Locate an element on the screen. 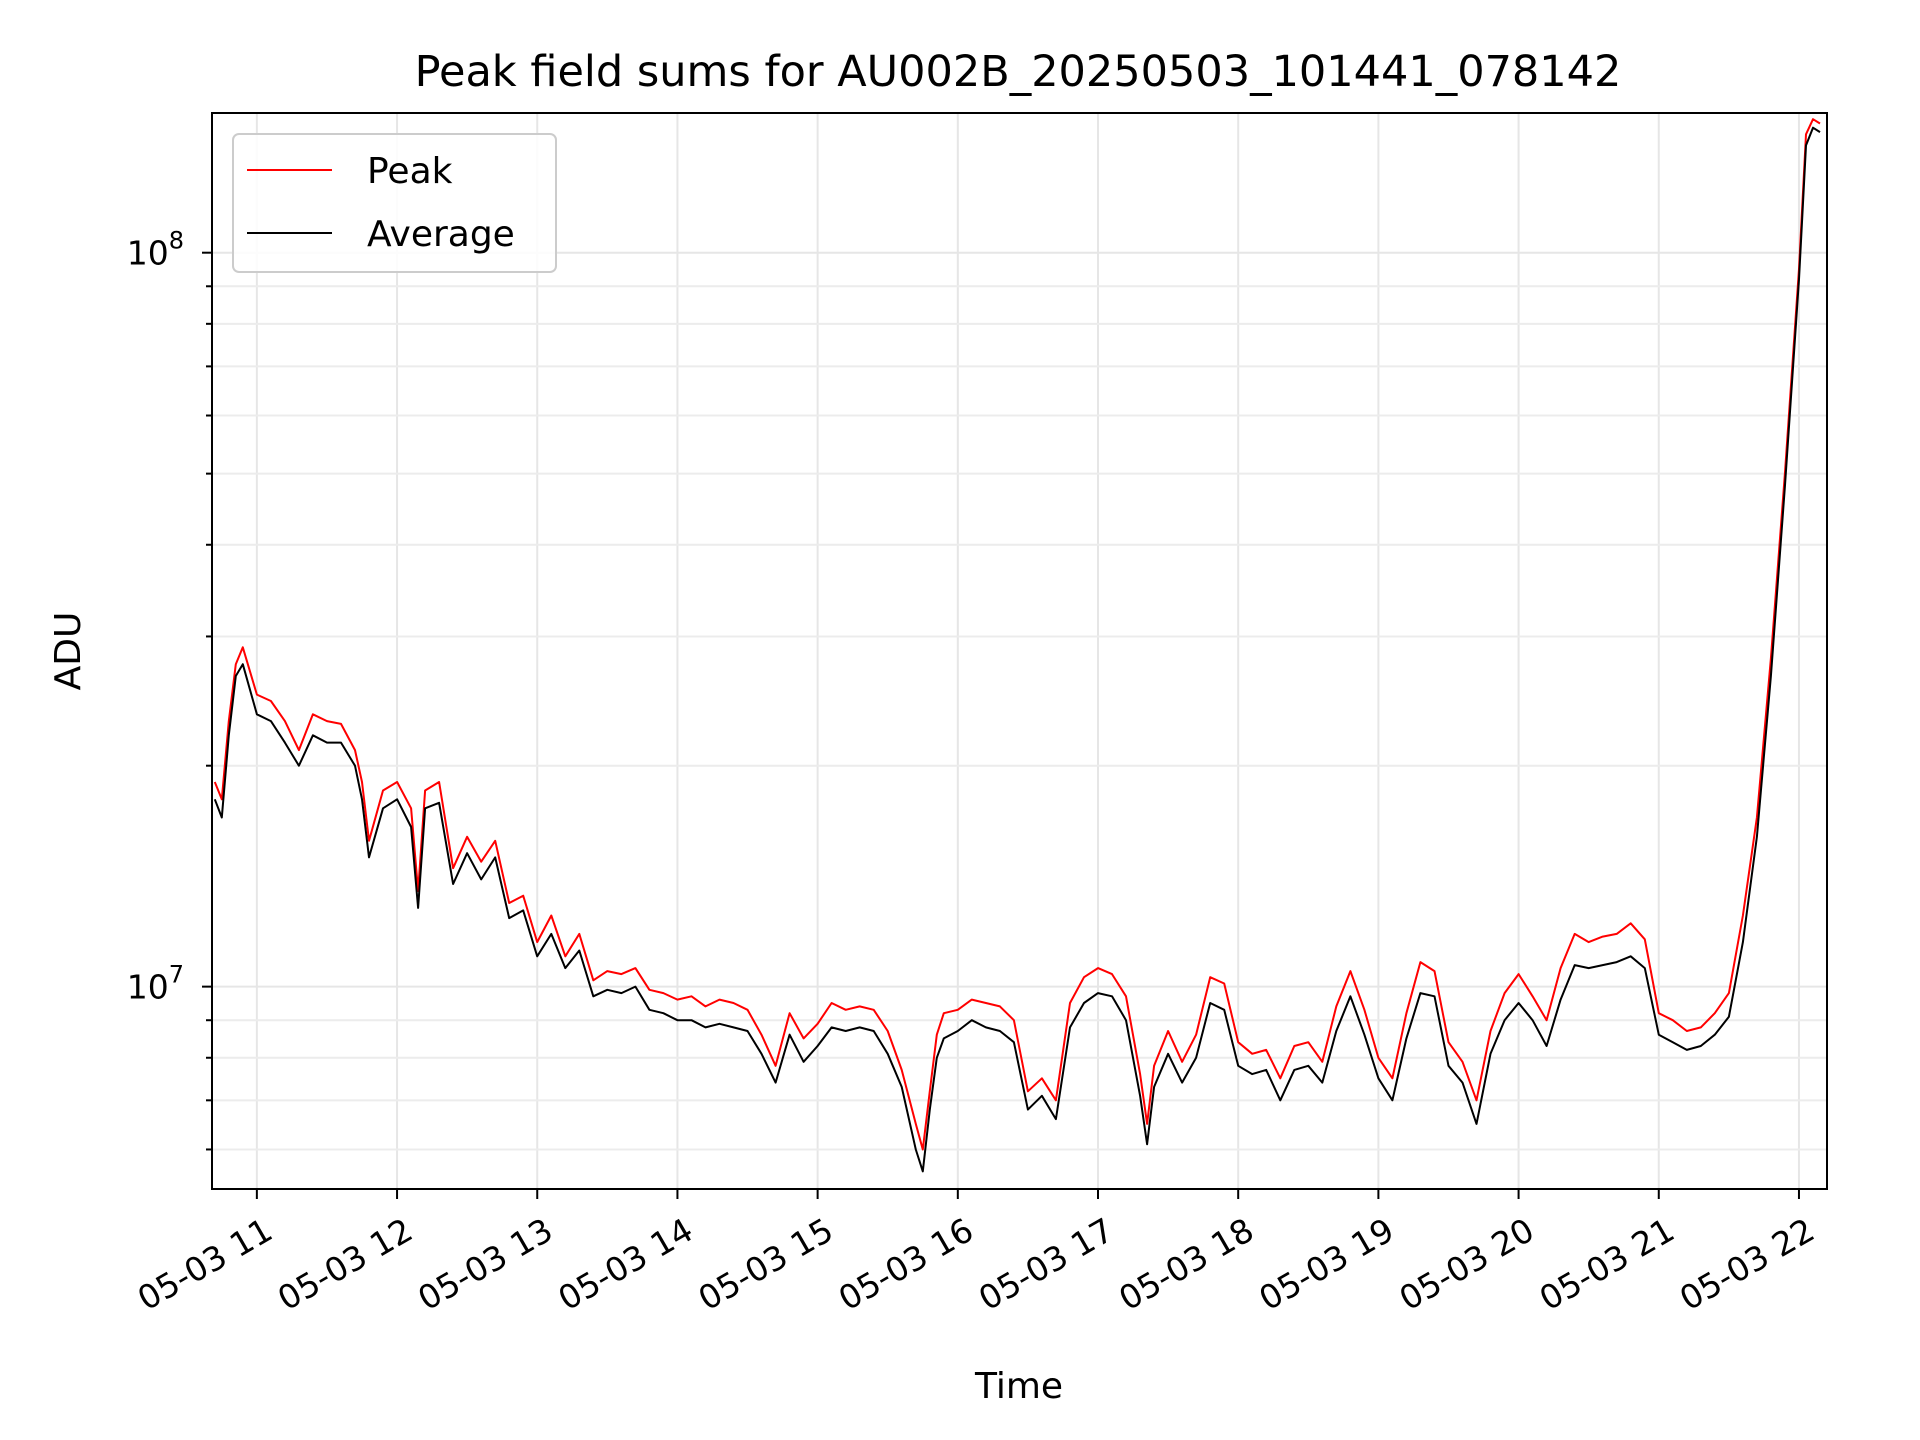  y-tick-label: 10⁷ is located at coordinates (155, 984).